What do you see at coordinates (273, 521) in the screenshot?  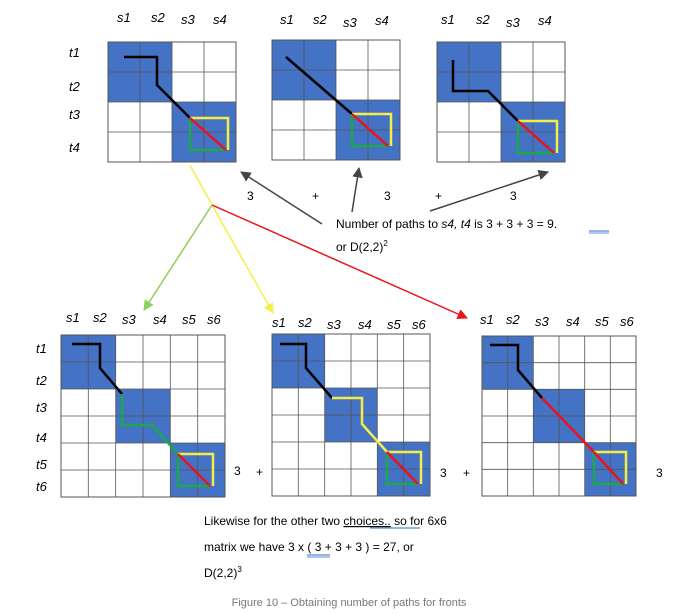 I see `bottom-note-prefix: Likewise for the other two` at bounding box center [273, 521].